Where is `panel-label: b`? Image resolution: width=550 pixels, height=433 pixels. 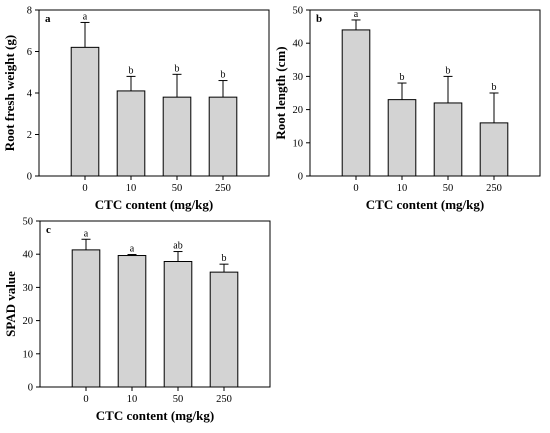 panel-label: b is located at coordinates (319, 19).